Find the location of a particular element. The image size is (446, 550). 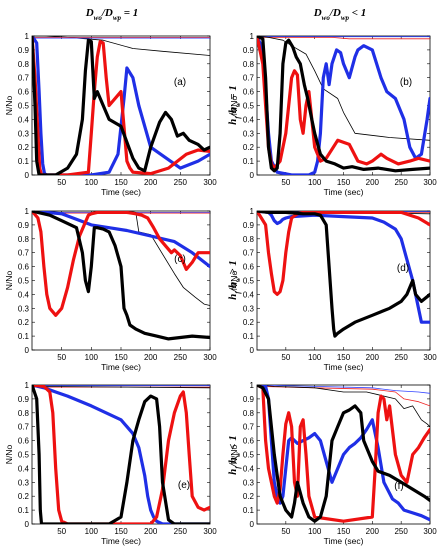

row-label-3: hf/hw < 1 is located at coordinates (234, 455).